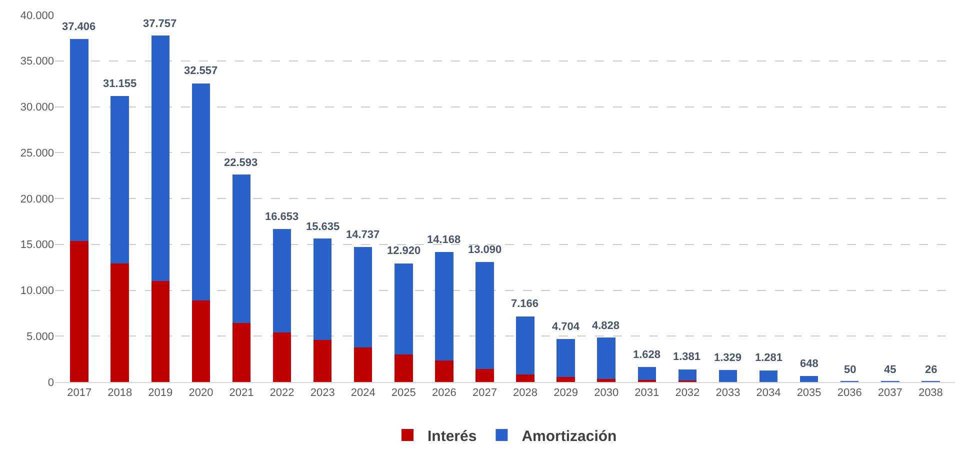  I want to click on x-tick-label: 2028, so click(525, 393).